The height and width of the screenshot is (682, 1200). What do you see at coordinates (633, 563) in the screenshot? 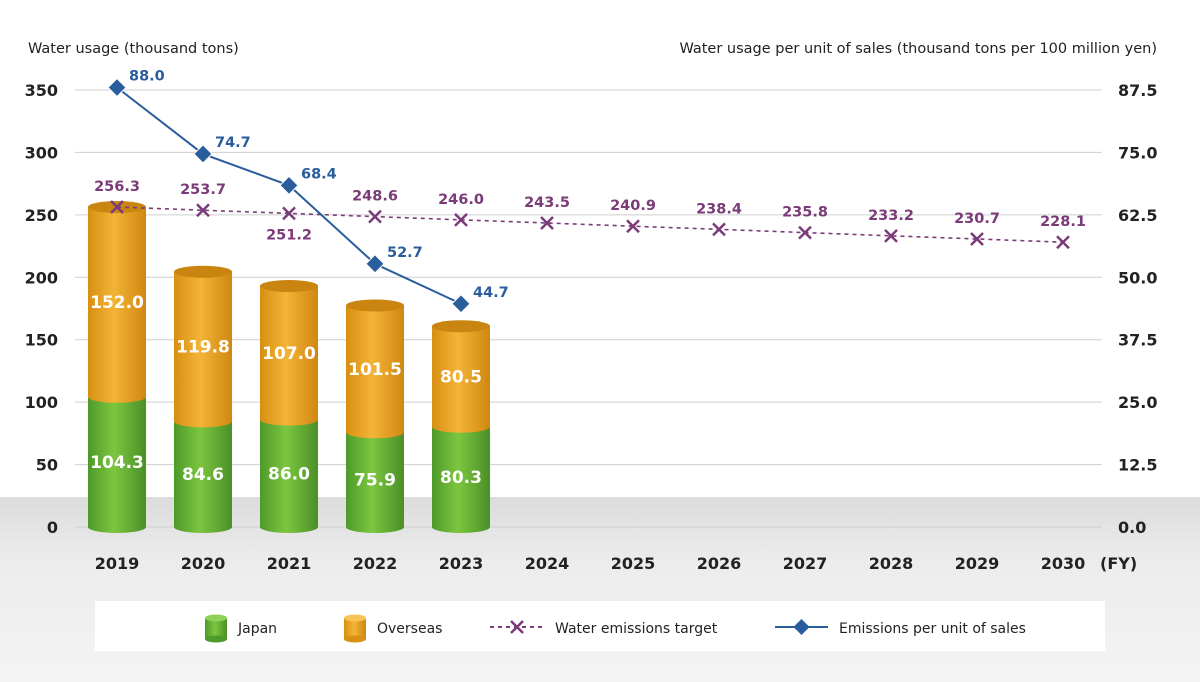
I see `x-tick-label: 2025` at bounding box center [633, 563].